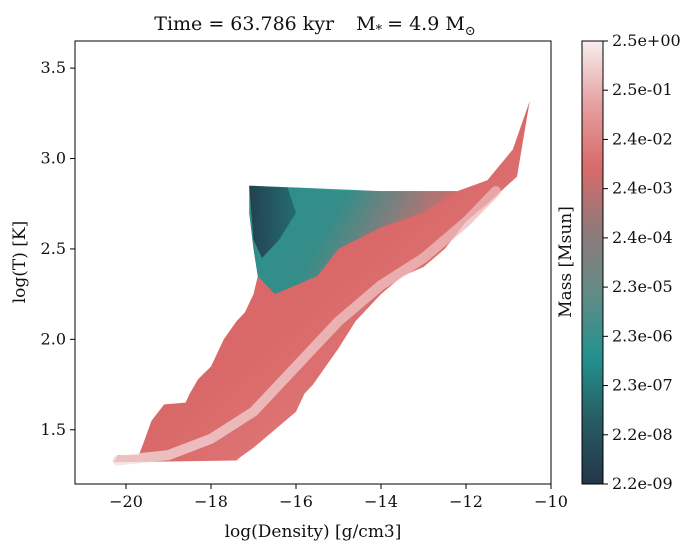 The width and height of the screenshot is (694, 552). Describe the element at coordinates (551, 501) in the screenshot. I see `x-tick-label: −10` at that location.